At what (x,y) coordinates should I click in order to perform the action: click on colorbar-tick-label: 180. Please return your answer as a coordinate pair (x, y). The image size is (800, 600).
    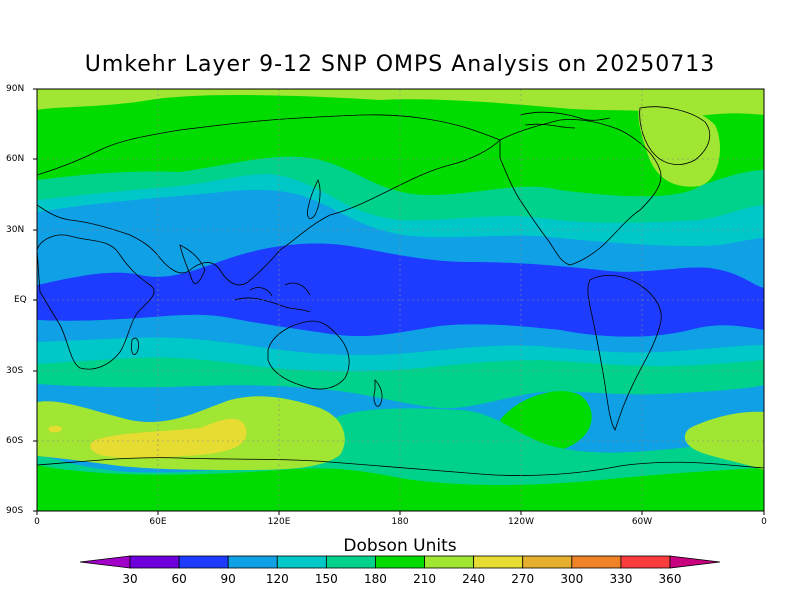
    Looking at the image, I should click on (375, 579).